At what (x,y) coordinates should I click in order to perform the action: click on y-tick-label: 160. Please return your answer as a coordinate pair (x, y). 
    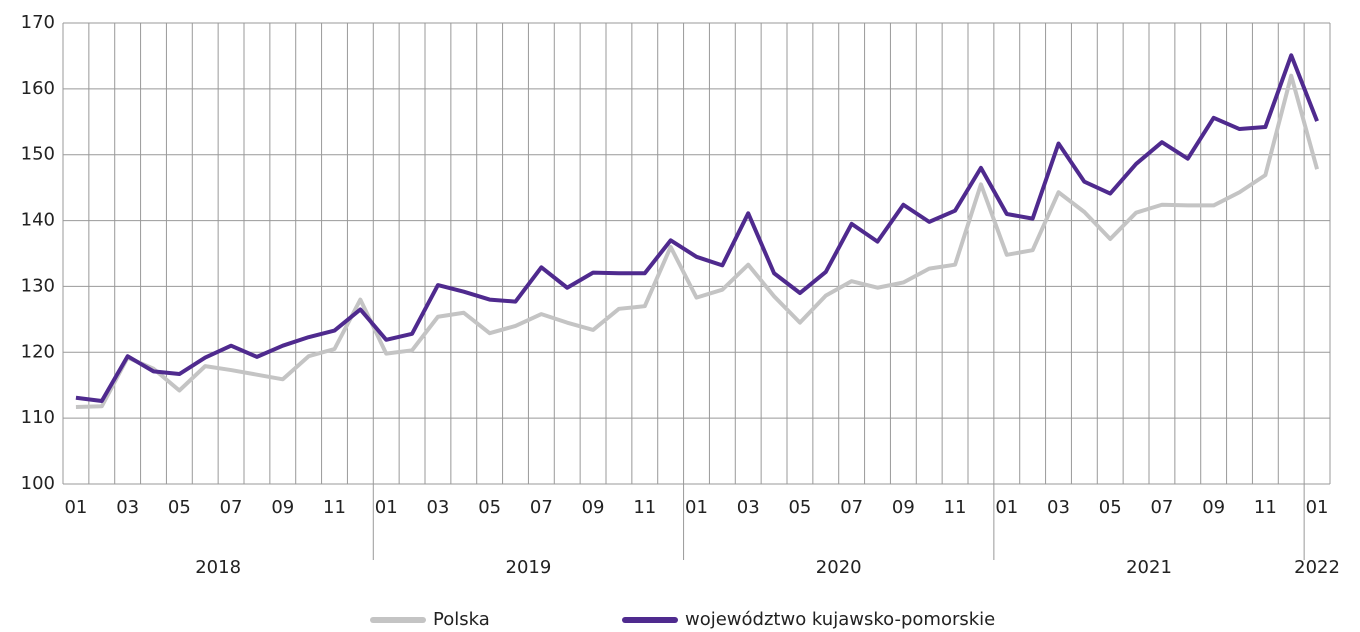
    Looking at the image, I should click on (38, 88).